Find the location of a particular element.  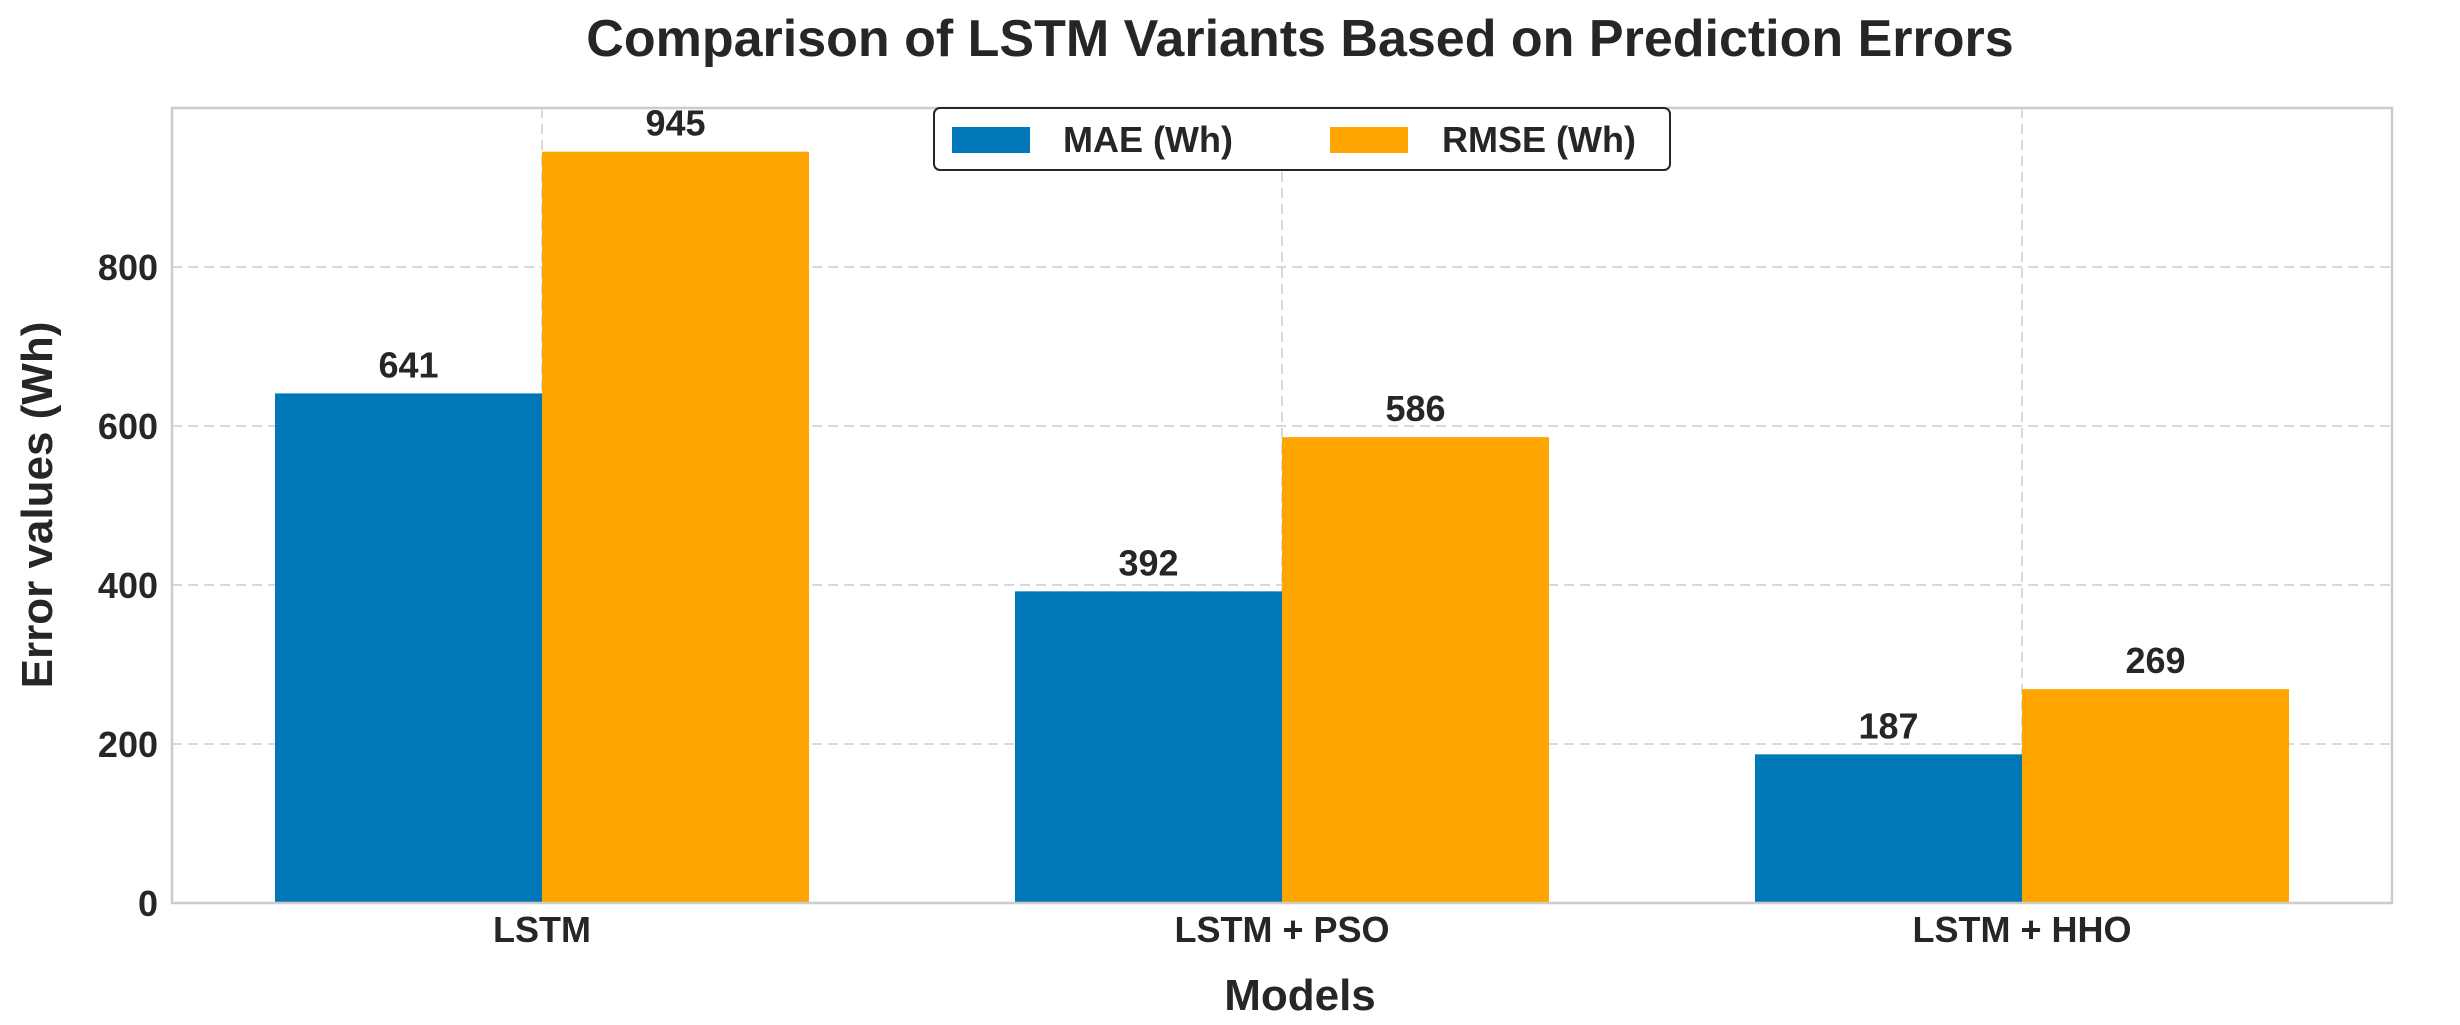

y-tick-label: 0 is located at coordinates (148, 903).